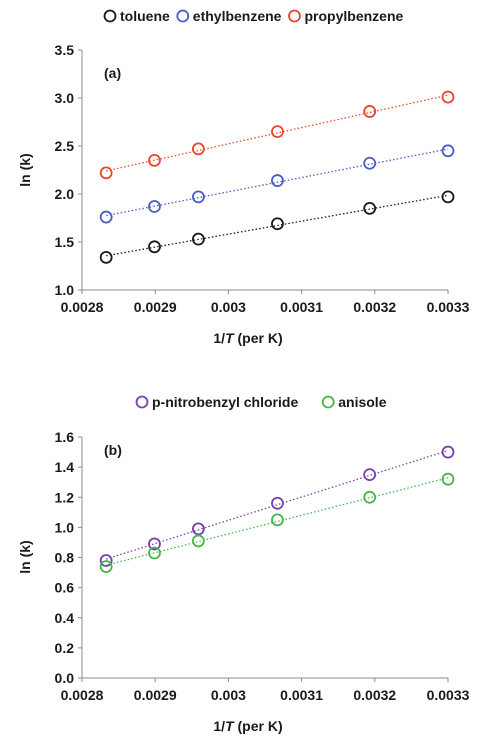 The image size is (500, 745). What do you see at coordinates (65, 98) in the screenshot?
I see `y-tick-label: 3.0` at bounding box center [65, 98].